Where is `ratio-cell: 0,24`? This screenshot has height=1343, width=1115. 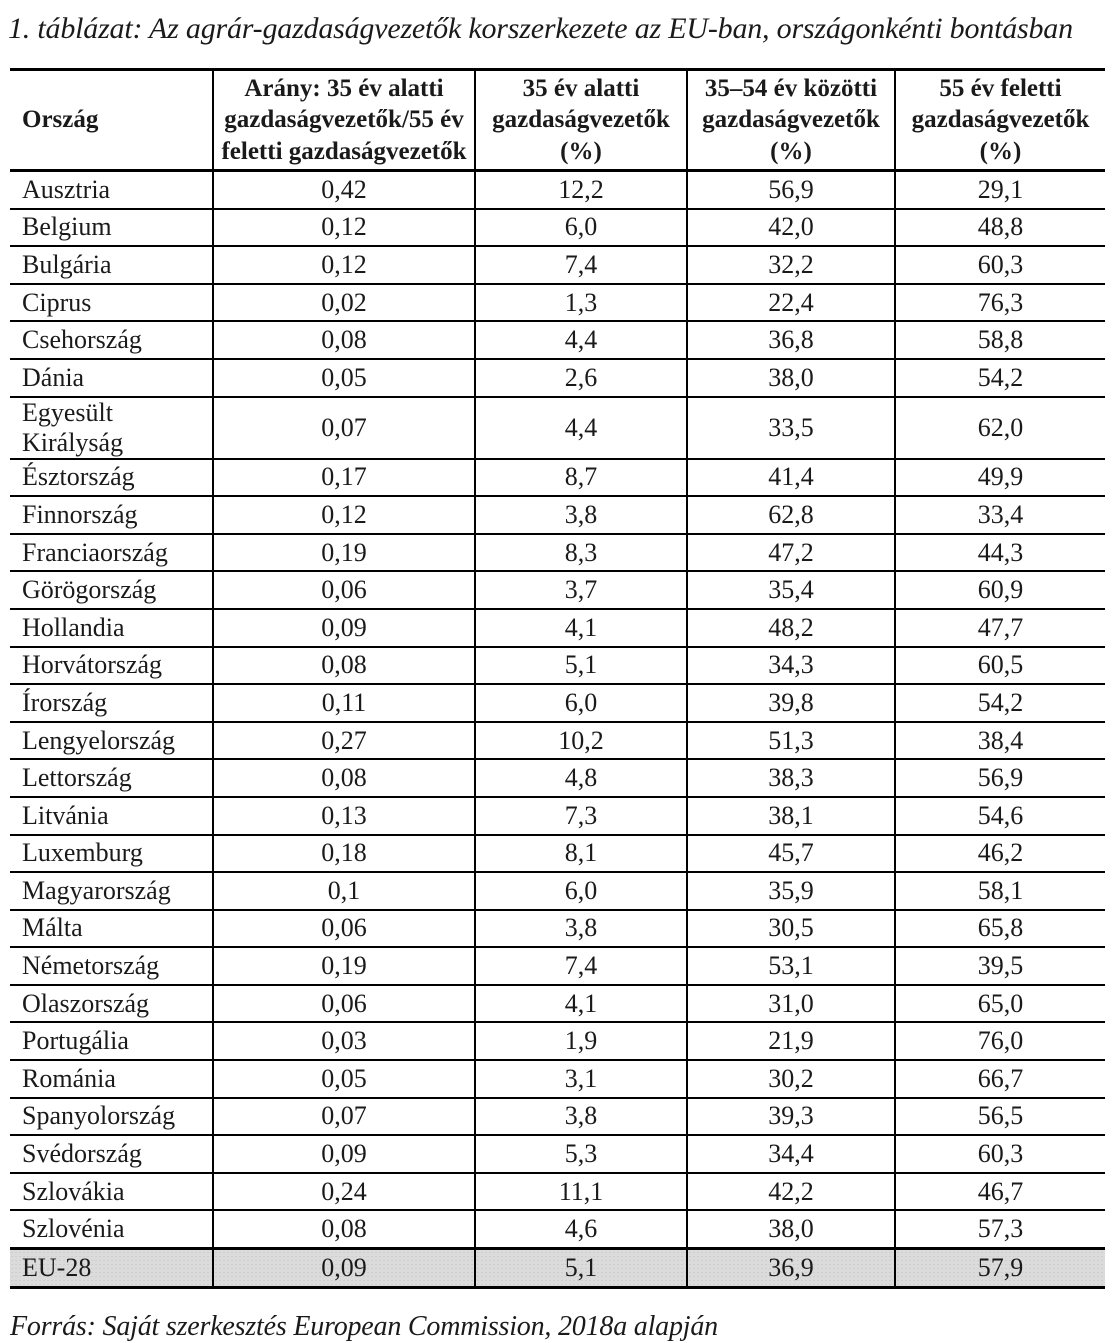
ratio-cell: 0,24 is located at coordinates (344, 1192).